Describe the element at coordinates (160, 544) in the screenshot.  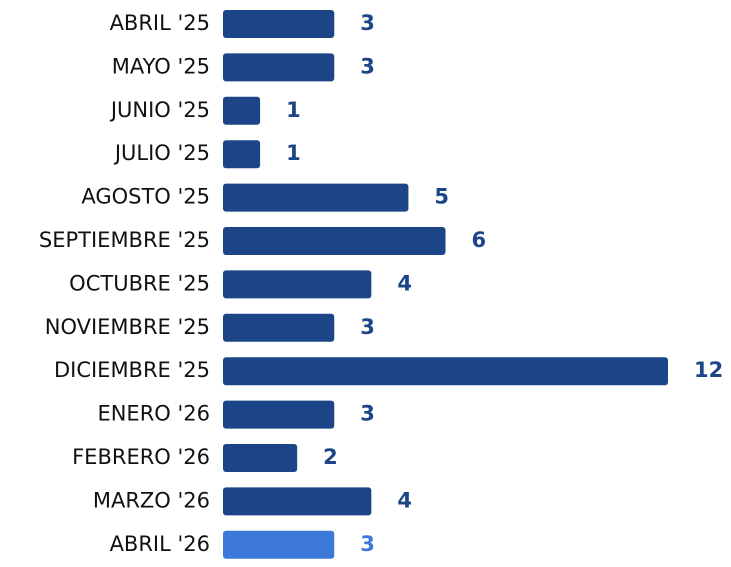
I see `category-label: ABRIL '26` at that location.